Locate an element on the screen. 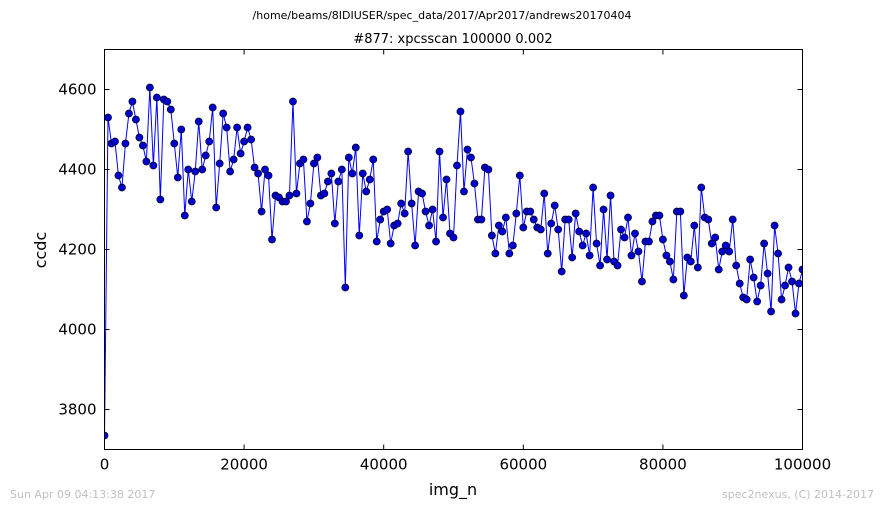  y-tick-label: 4600 is located at coordinates (77, 90).